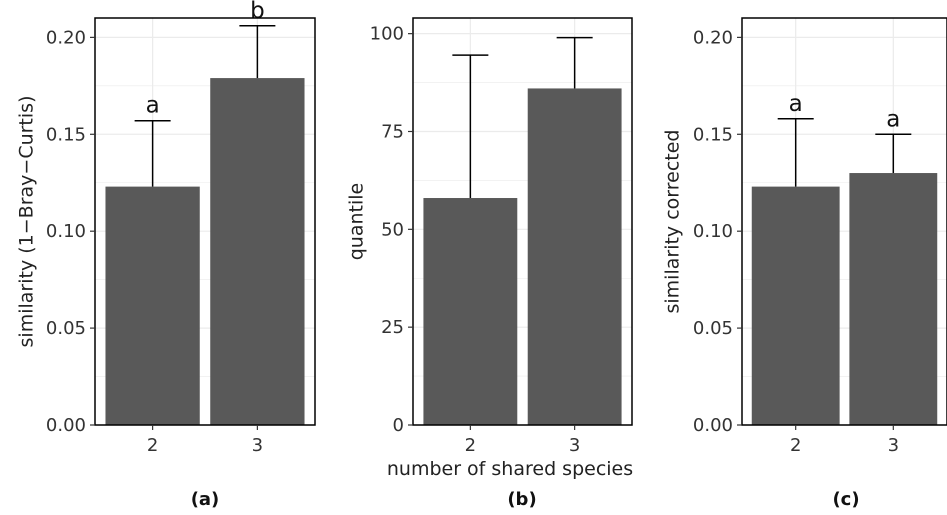 This screenshot has width=947, height=515. I want to click on panel-label: (a), so click(205, 499).